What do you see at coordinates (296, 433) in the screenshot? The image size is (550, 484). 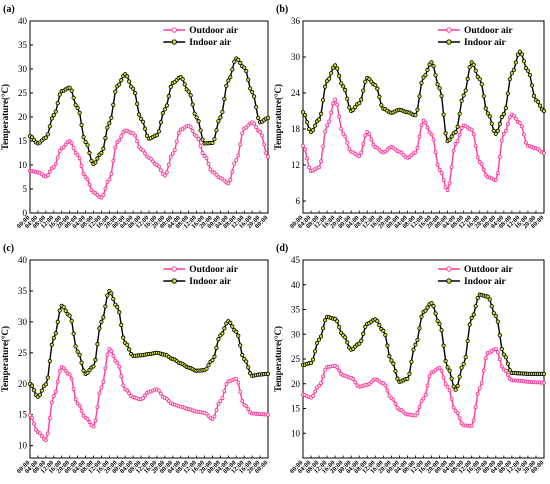 I see `y-tick-label: 10` at bounding box center [296, 433].